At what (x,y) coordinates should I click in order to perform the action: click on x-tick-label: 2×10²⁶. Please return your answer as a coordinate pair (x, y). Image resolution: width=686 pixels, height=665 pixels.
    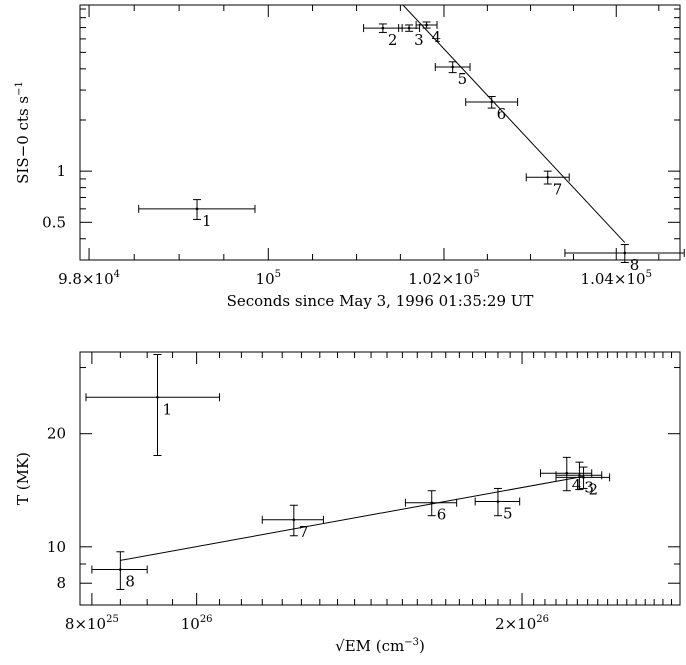
    Looking at the image, I should click on (522, 623).